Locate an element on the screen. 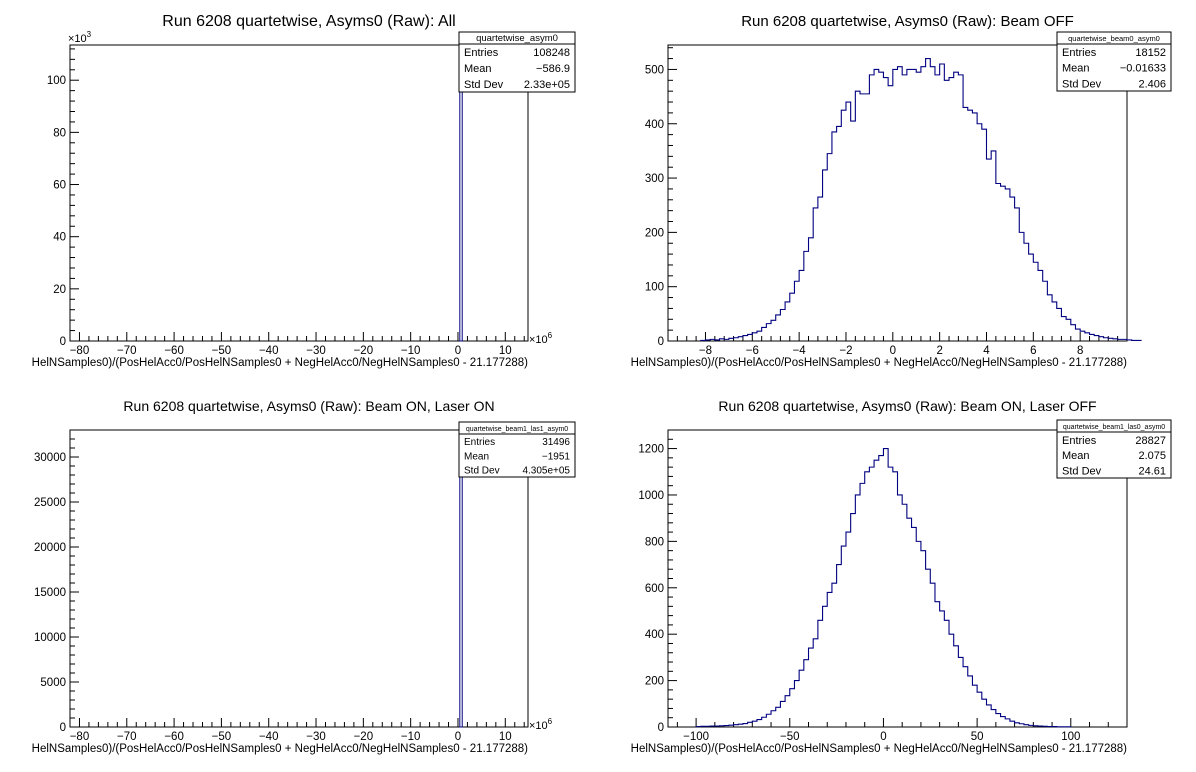 The width and height of the screenshot is (1196, 772). x-tick-label: 50 is located at coordinates (977, 737).